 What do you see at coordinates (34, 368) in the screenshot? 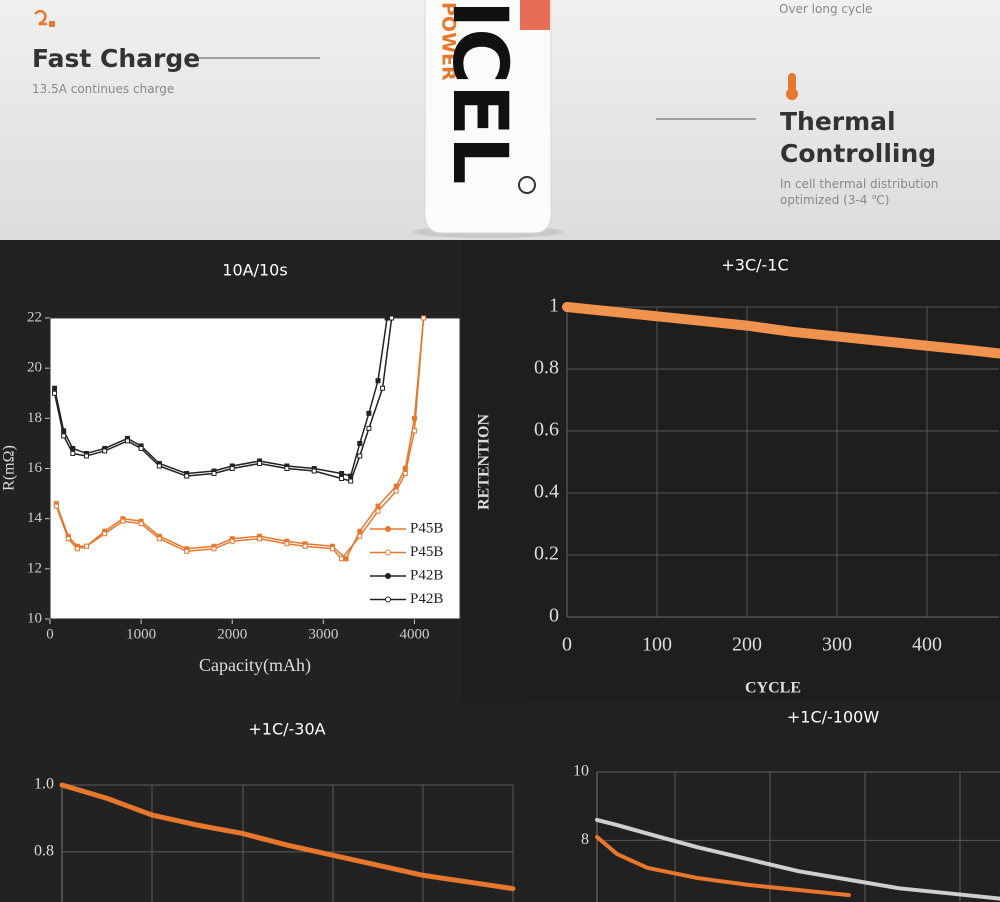
I see `y-tick-label: 20` at bounding box center [34, 368].